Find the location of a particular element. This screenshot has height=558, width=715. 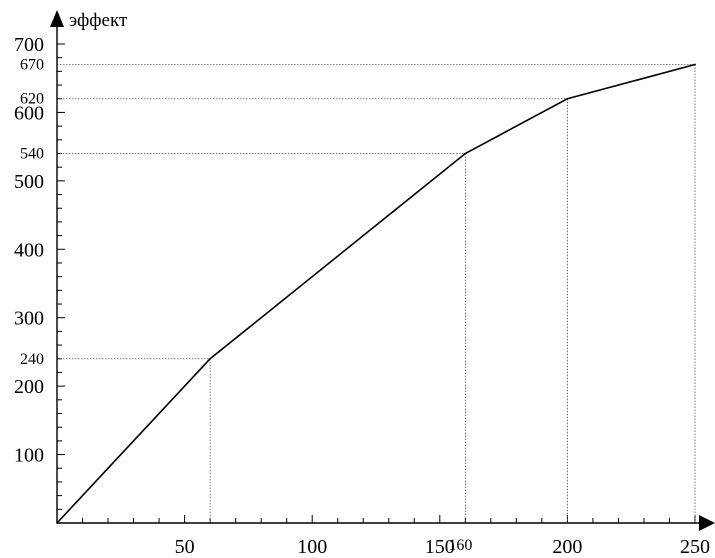

x-tick-label-extra: 160 is located at coordinates (460, 545).